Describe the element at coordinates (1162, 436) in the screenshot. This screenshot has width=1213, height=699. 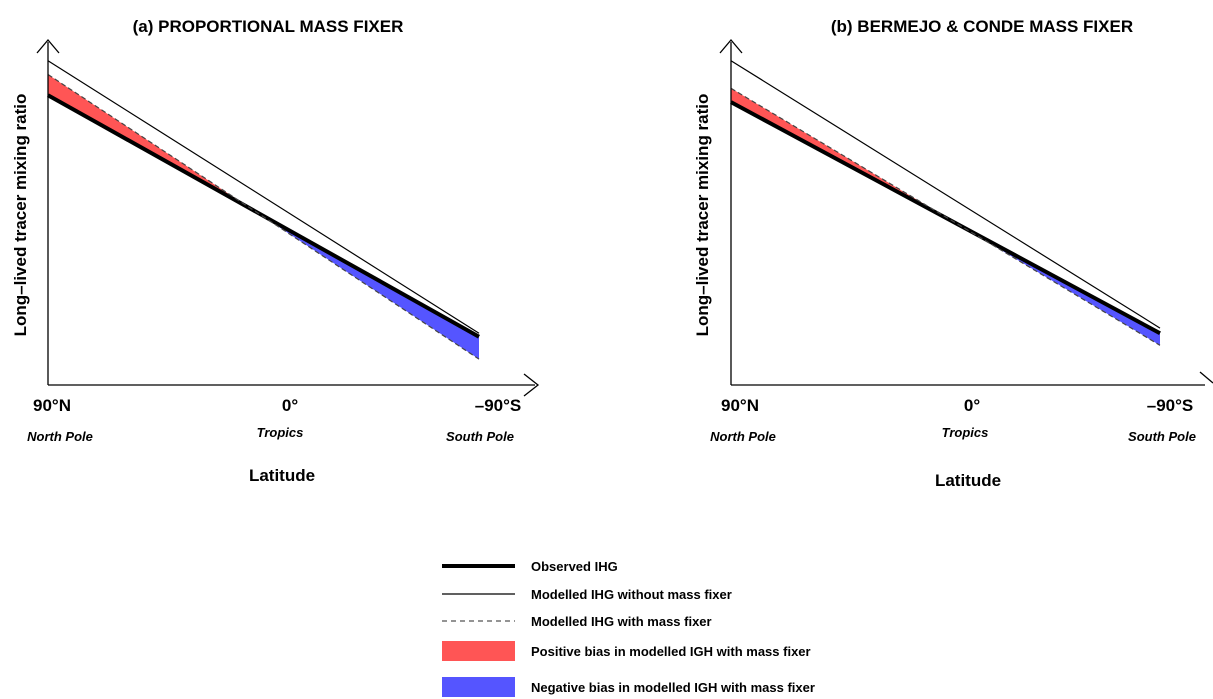
I see `panel-b-region-south: South Pole` at that location.